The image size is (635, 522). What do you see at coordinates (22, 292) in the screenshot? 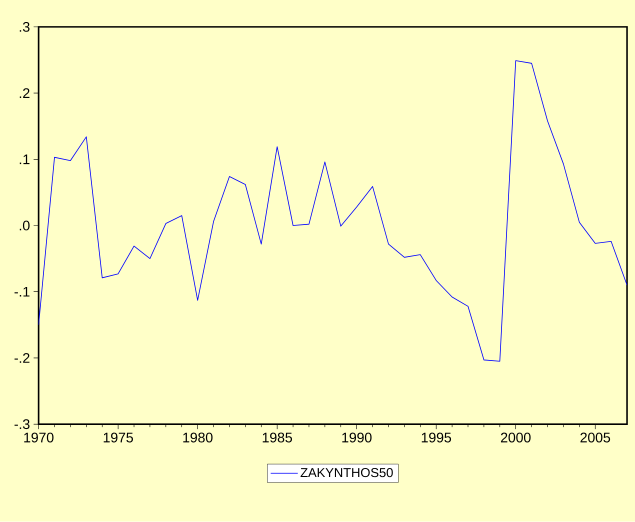
I see `y-tick-label: -.1` at bounding box center [22, 292].